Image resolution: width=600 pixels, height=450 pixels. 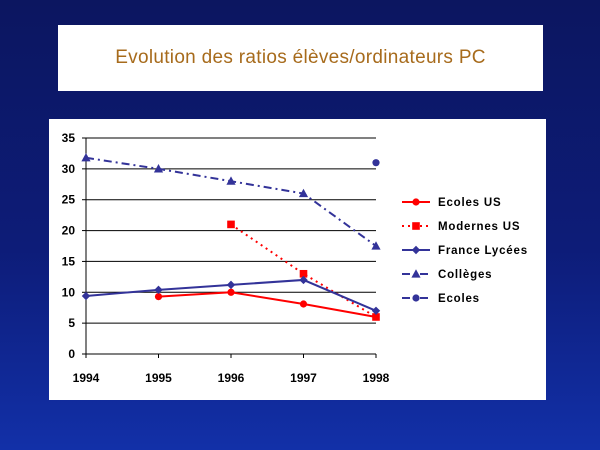 What do you see at coordinates (69, 200) in the screenshot?
I see `y-tick-label: 25` at bounding box center [69, 200].